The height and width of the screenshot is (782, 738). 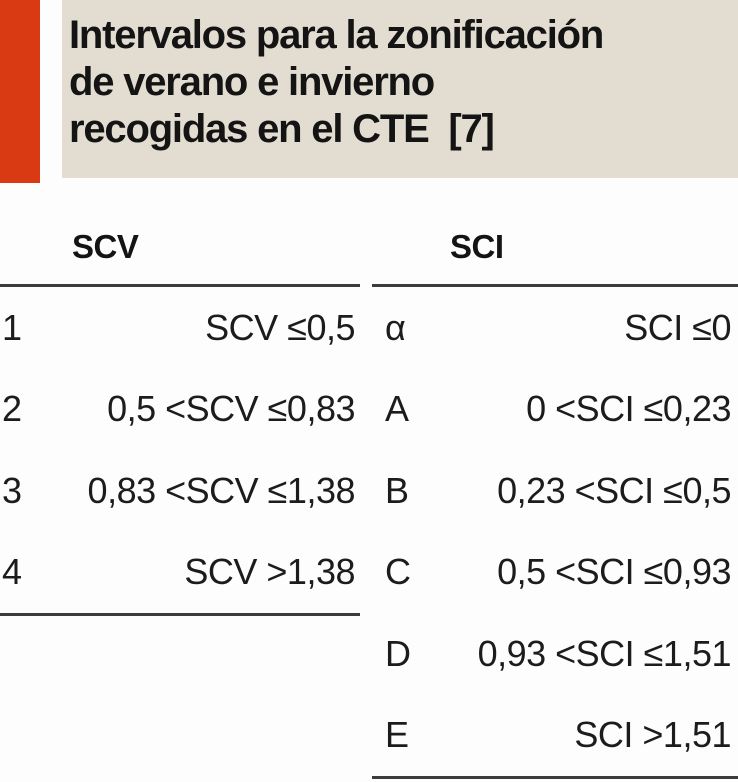 I want to click on interval-value: 0,83 <SCV ≤1,38, so click(x=221, y=490).